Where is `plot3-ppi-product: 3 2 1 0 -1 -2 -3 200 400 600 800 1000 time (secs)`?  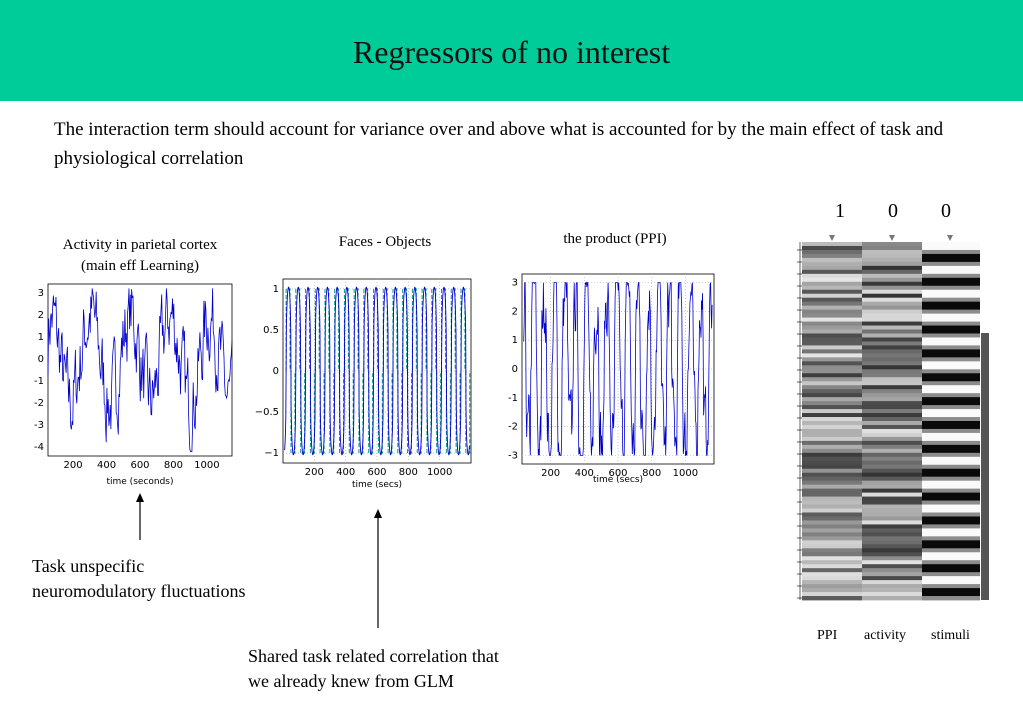
plot3-ppi-product: 3 2 1 0 -1 -2 -3 200 400 600 800 1000 time (secs) is located at coordinates (611, 379).